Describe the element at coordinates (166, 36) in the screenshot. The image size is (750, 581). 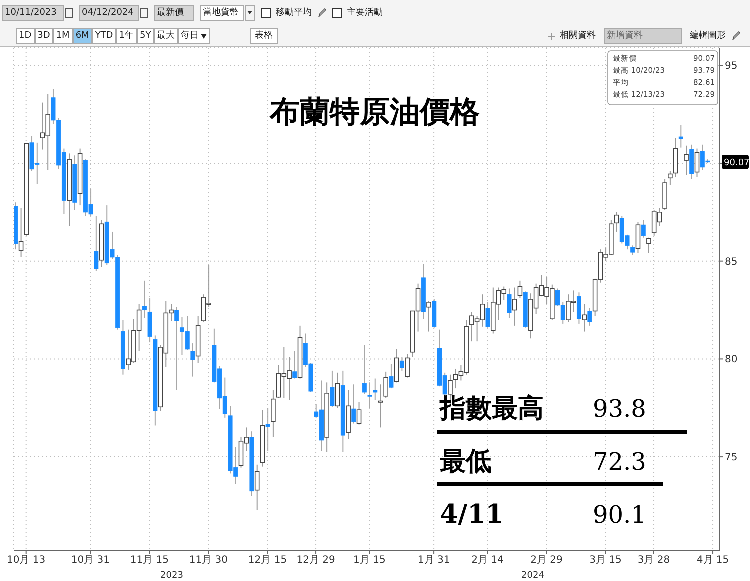
I see `text: 最大` at that location.